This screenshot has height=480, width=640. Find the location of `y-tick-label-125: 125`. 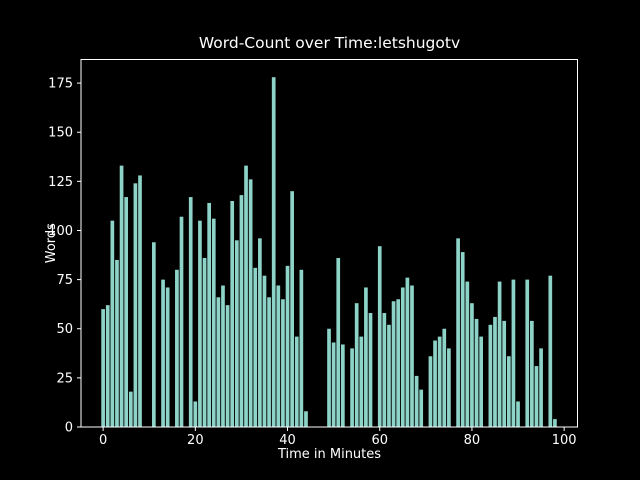

y-tick-label-125: 125 is located at coordinates (60, 182).